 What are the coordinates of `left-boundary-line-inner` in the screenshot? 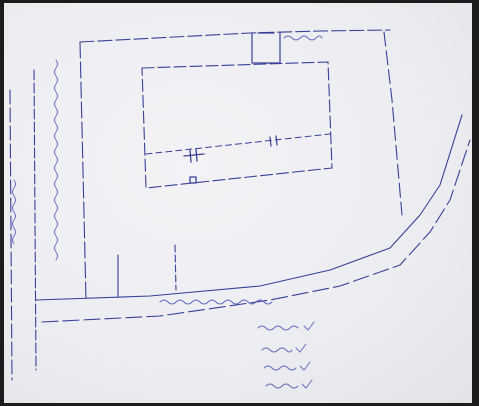 It's located at (35, 220).